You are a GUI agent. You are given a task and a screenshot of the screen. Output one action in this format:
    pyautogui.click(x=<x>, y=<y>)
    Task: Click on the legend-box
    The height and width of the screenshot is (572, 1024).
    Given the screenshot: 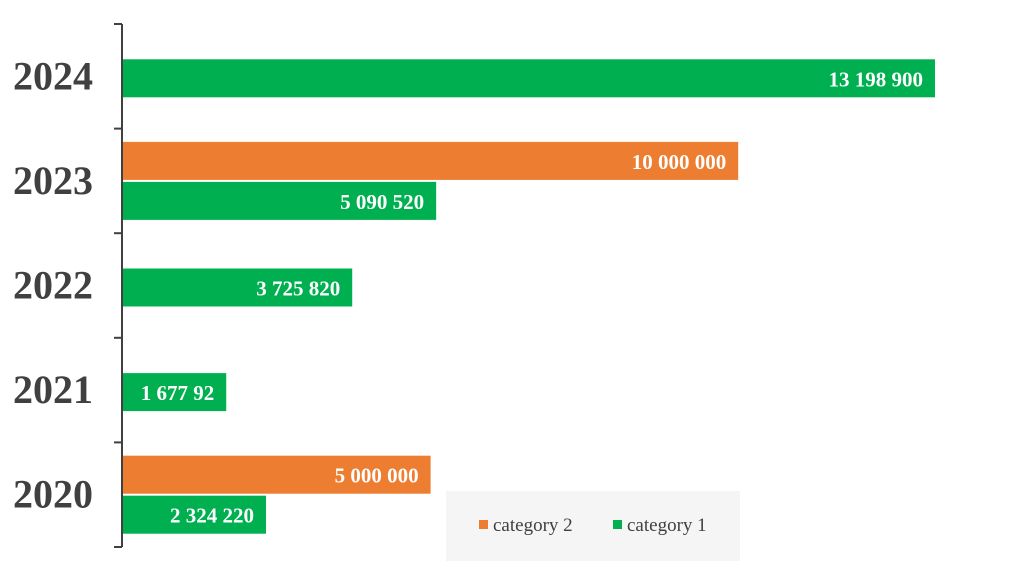 What is the action you would take?
    pyautogui.click(x=593, y=526)
    